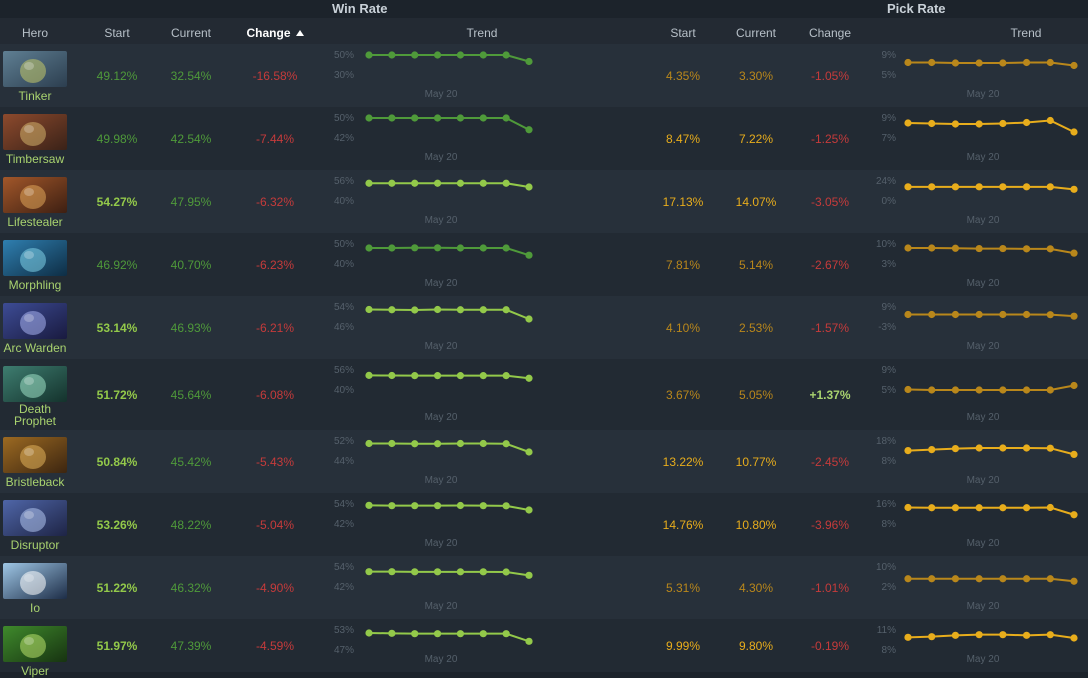 The height and width of the screenshot is (678, 1088). I want to click on hero-name: Io, so click(34, 608).